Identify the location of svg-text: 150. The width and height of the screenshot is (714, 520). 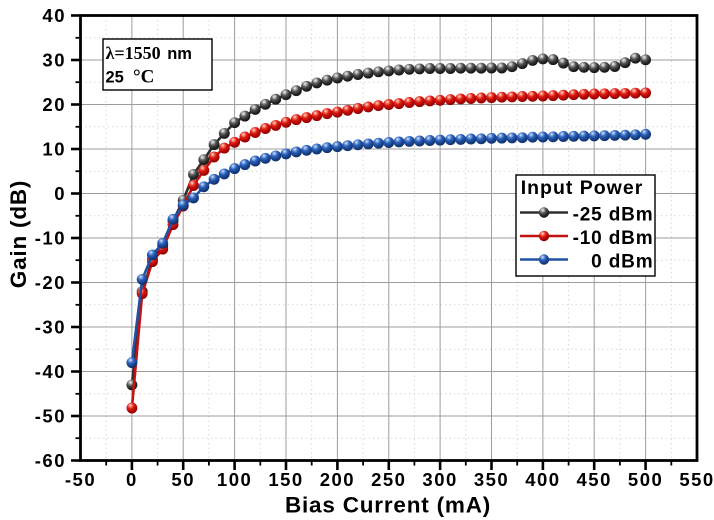
(285, 479).